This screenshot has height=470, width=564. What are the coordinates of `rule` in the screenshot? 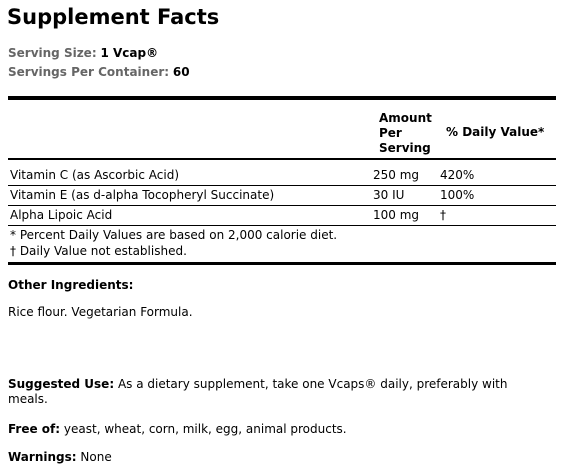 It's located at (282, 159).